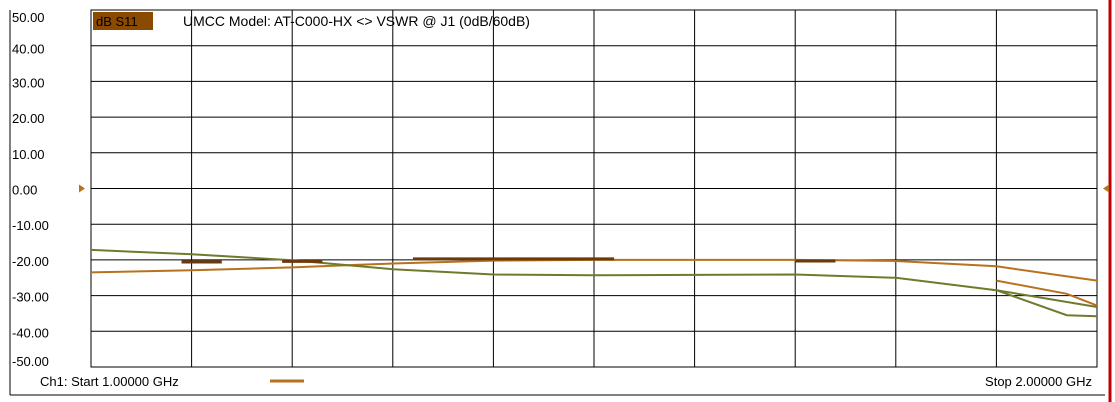 This screenshot has height=402, width=1115. Describe the element at coordinates (82, 188) in the screenshot. I see `reference-marker-left` at that location.